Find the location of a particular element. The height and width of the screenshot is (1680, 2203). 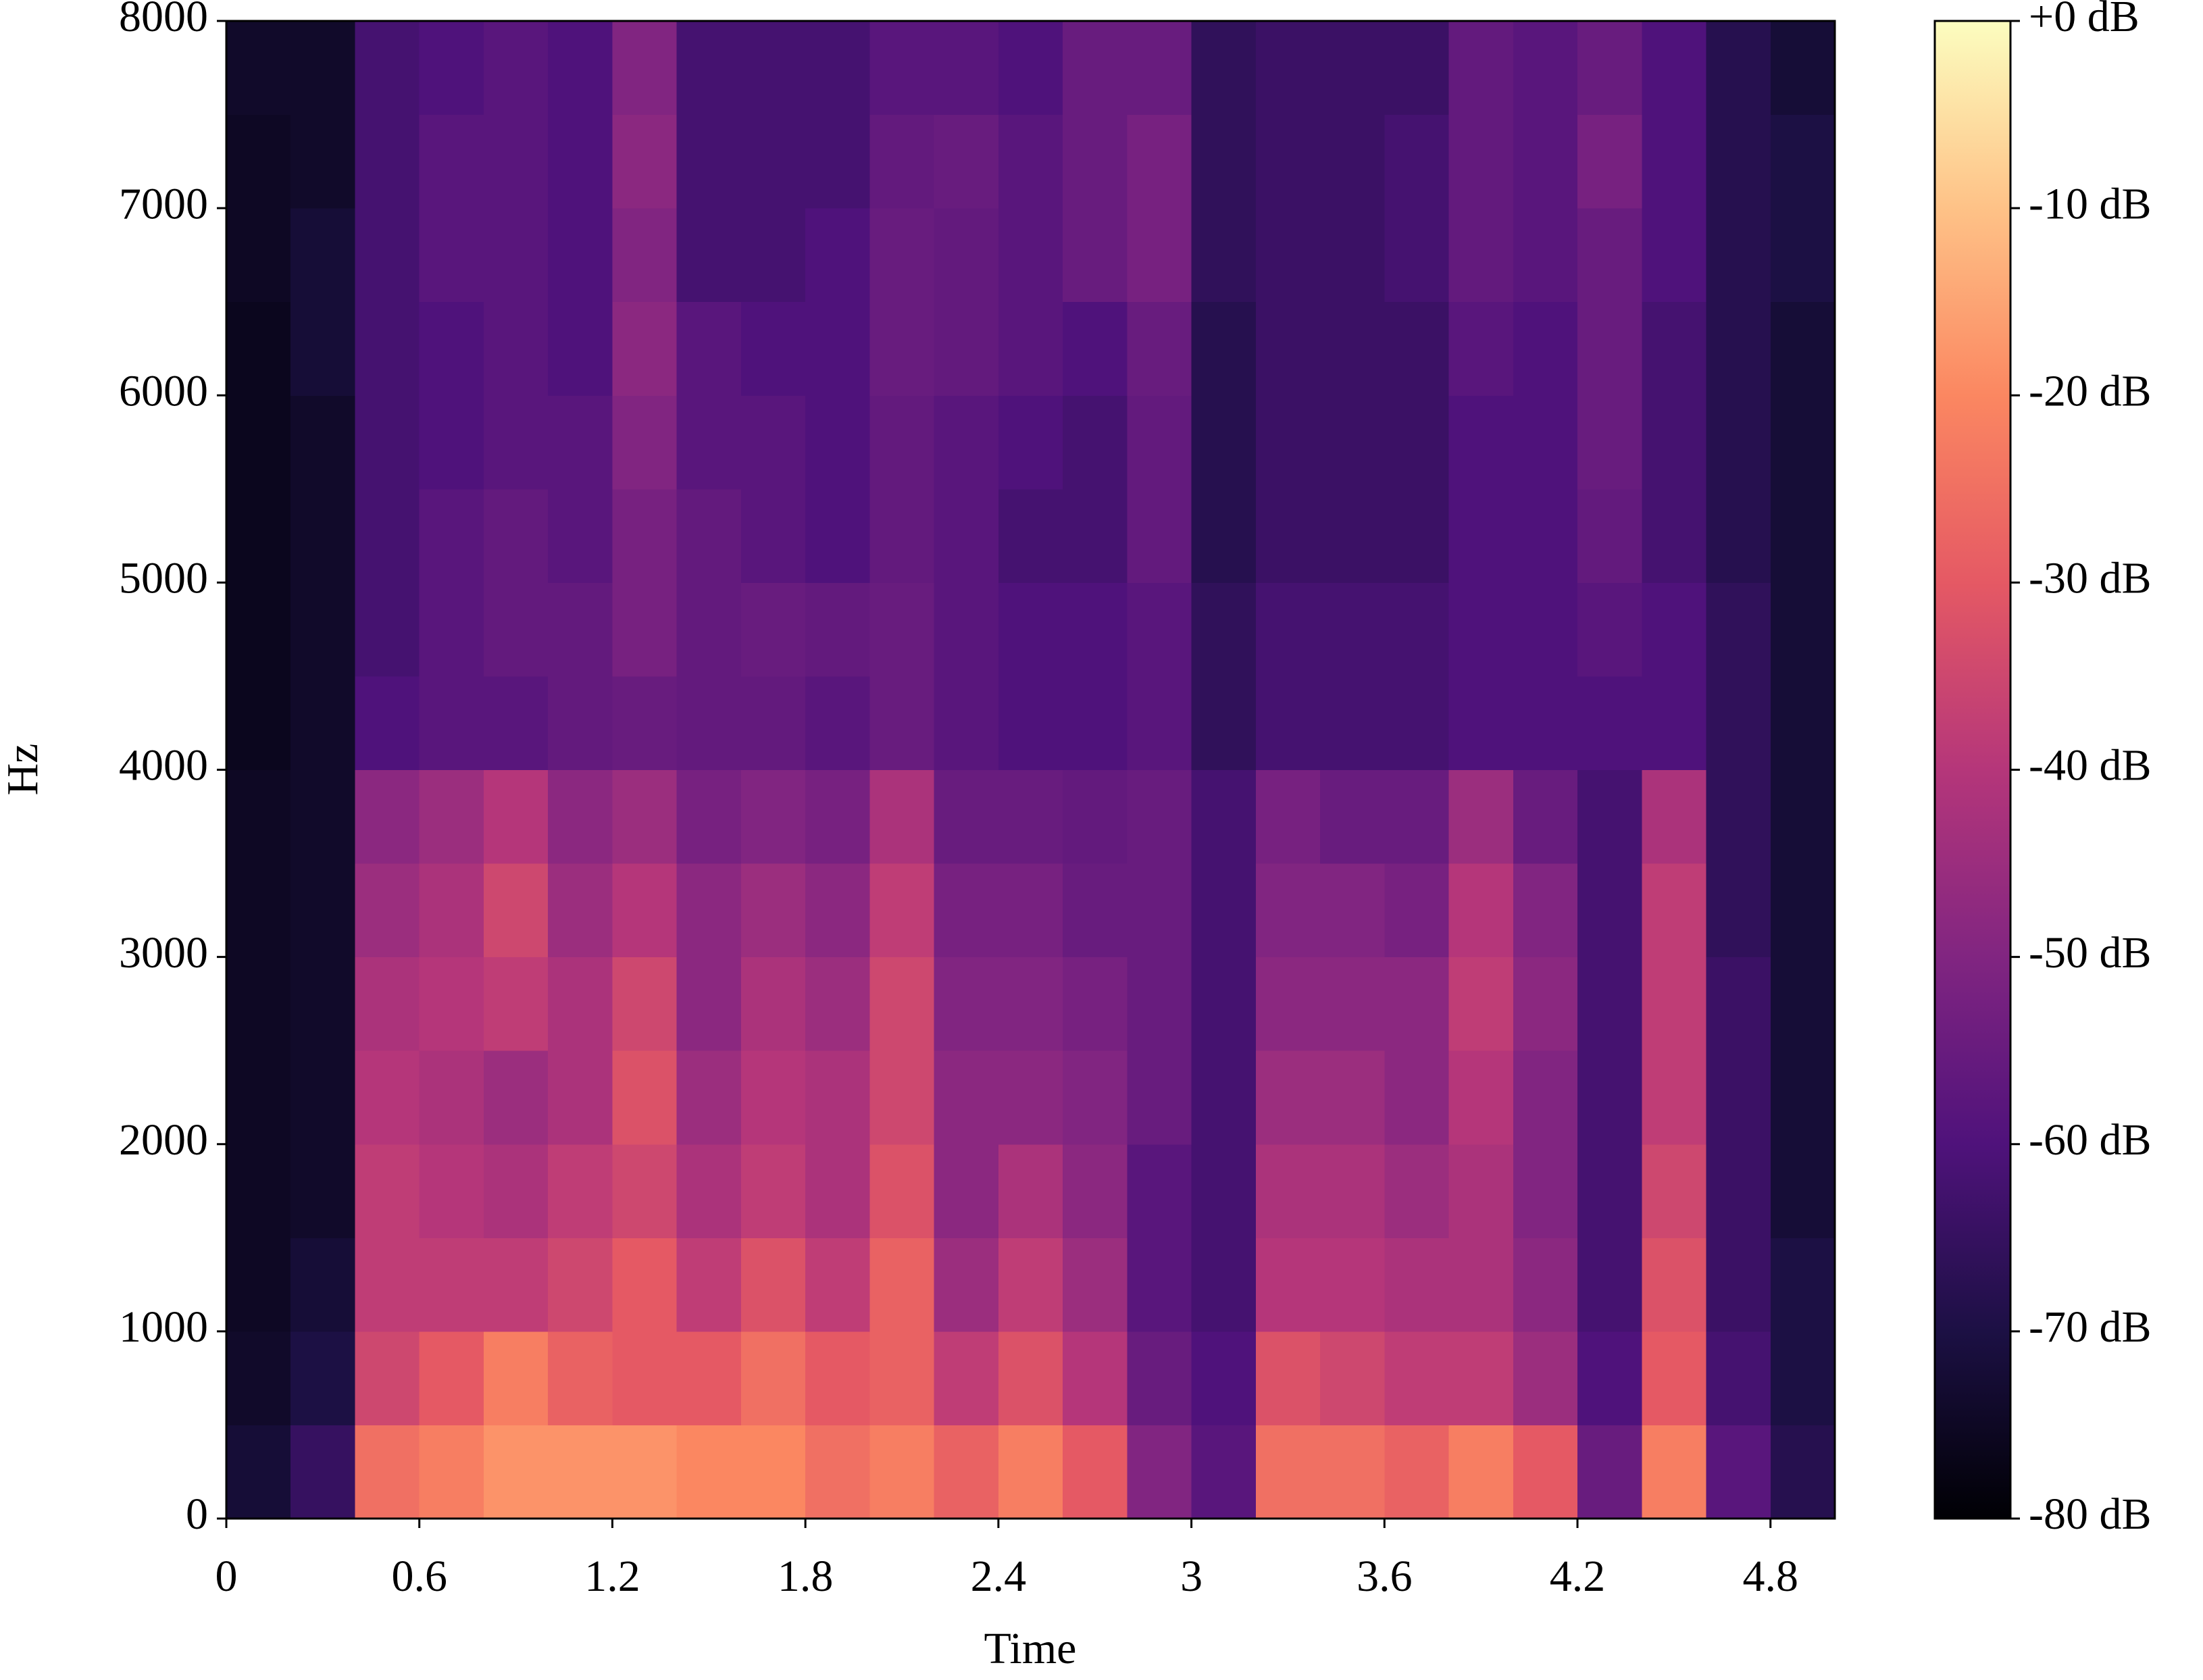

colorbar-tick-label: -50 dB is located at coordinates (2090, 953).